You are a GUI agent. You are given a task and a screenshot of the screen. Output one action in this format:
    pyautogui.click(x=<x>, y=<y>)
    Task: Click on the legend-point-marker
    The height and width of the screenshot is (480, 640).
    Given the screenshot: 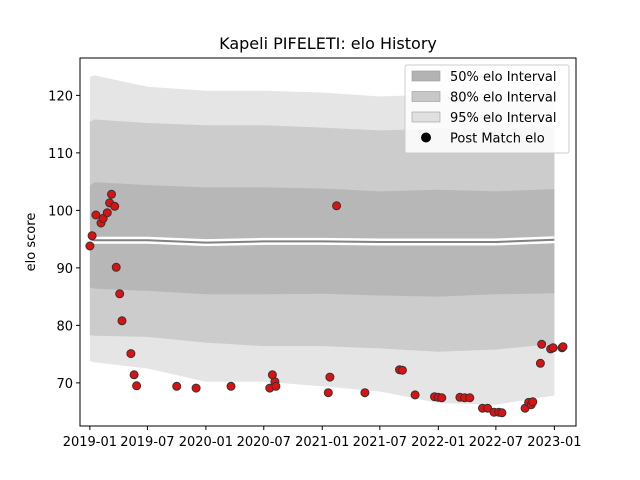 What is the action you would take?
    pyautogui.click(x=426, y=137)
    